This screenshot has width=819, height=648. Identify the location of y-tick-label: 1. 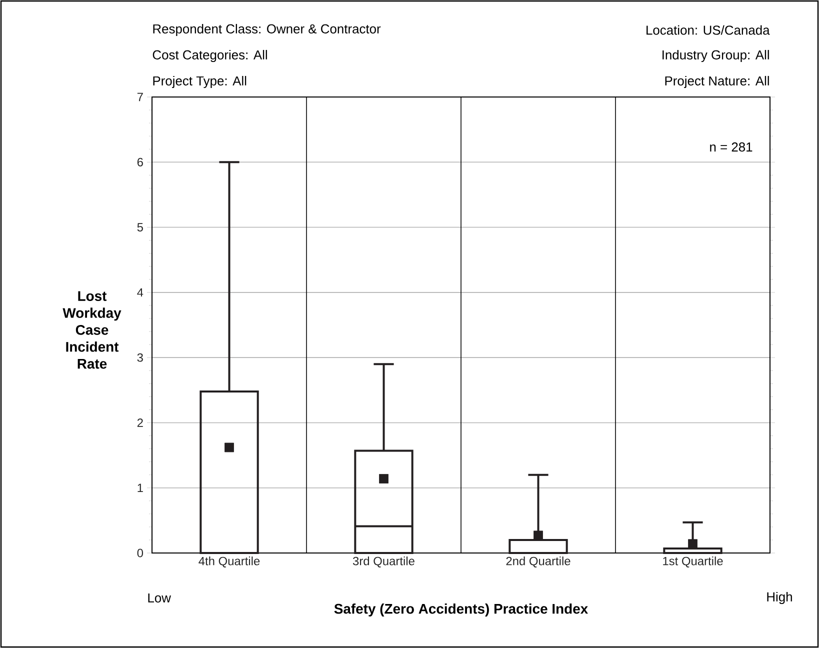
(140, 488).